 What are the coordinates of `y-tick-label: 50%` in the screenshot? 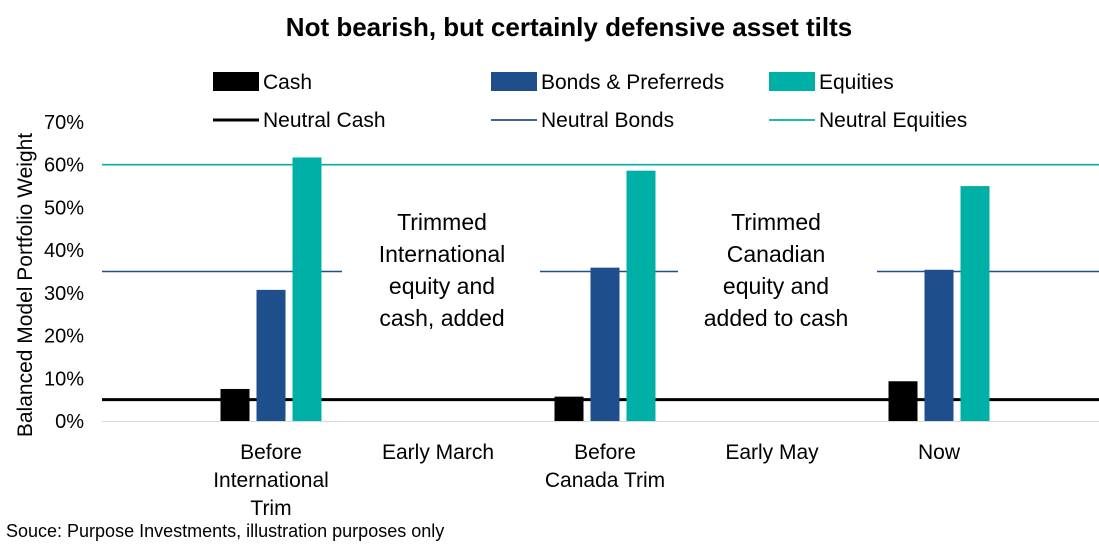 It's located at (64, 208).